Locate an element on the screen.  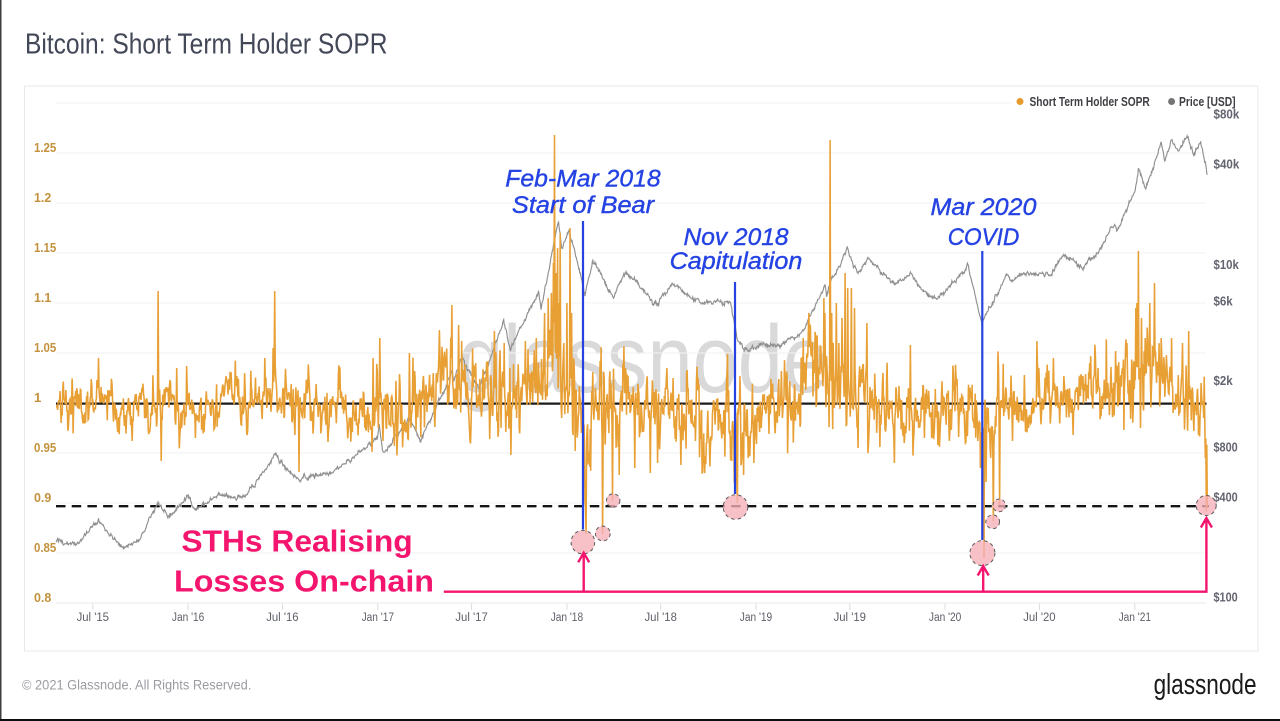
svg-text: Jan '21 is located at coordinates (1135, 618).